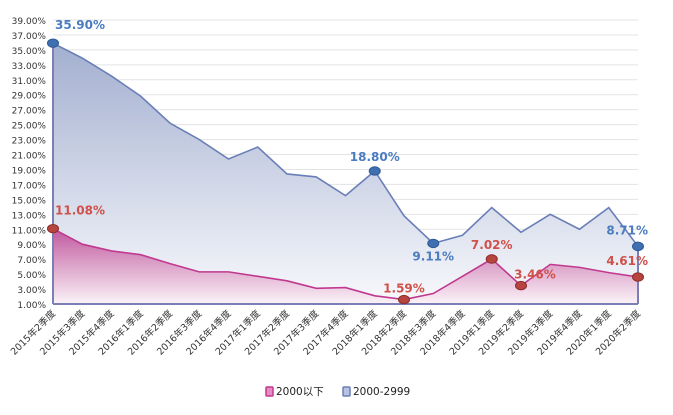 Image resolution: width=673 pixels, height=415 pixels. I want to click on y-tick-label: 7.00%, so click(31, 261).